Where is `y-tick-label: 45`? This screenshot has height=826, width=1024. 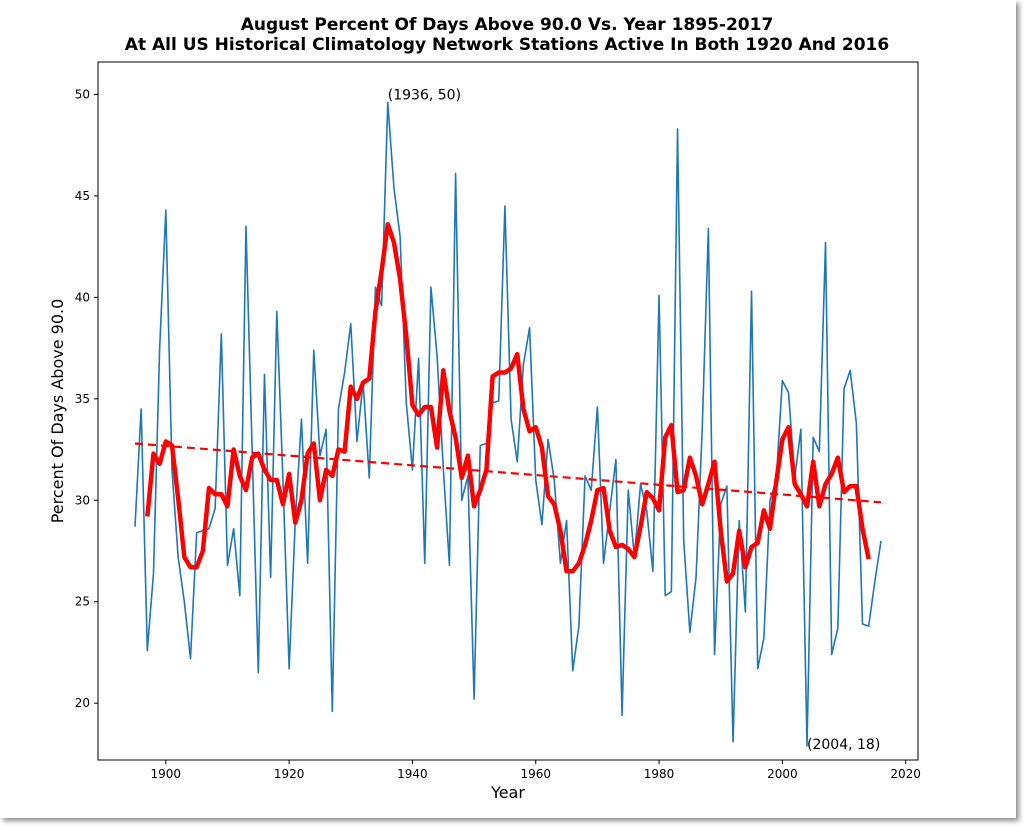 y-tick-label: 45 is located at coordinates (82, 196).